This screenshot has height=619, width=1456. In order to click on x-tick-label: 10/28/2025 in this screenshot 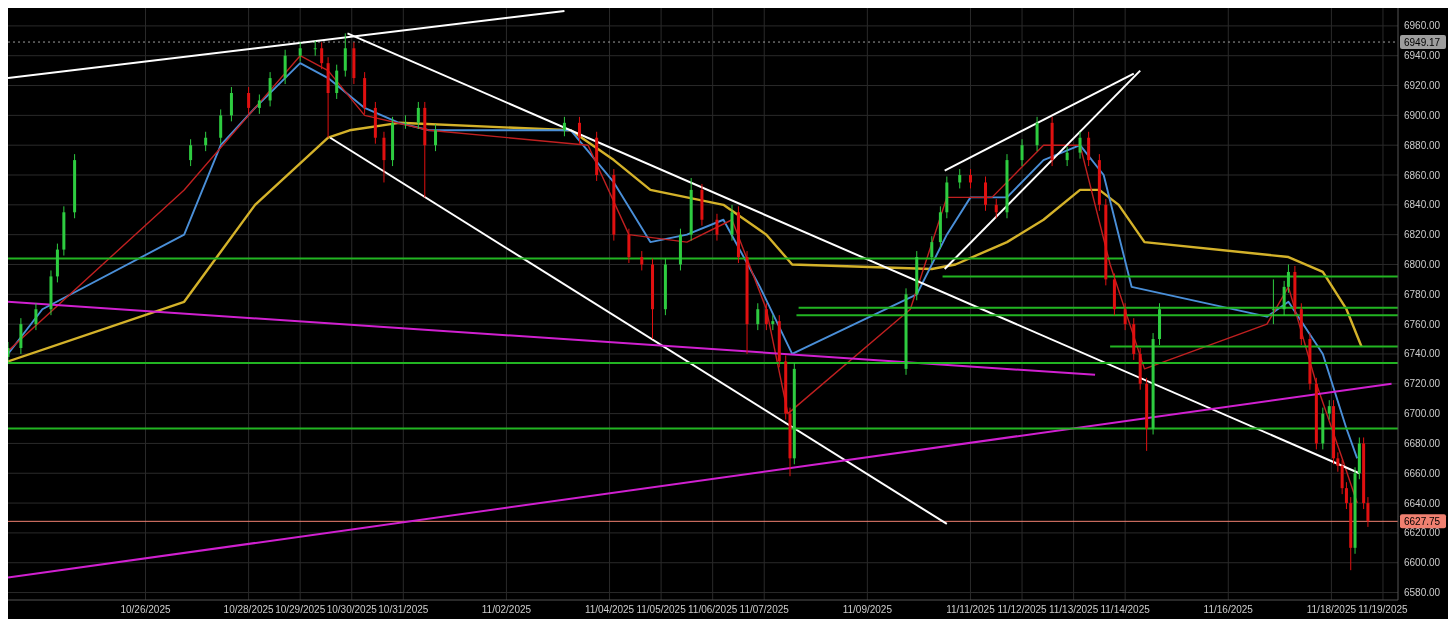, I will do `click(249, 609)`.